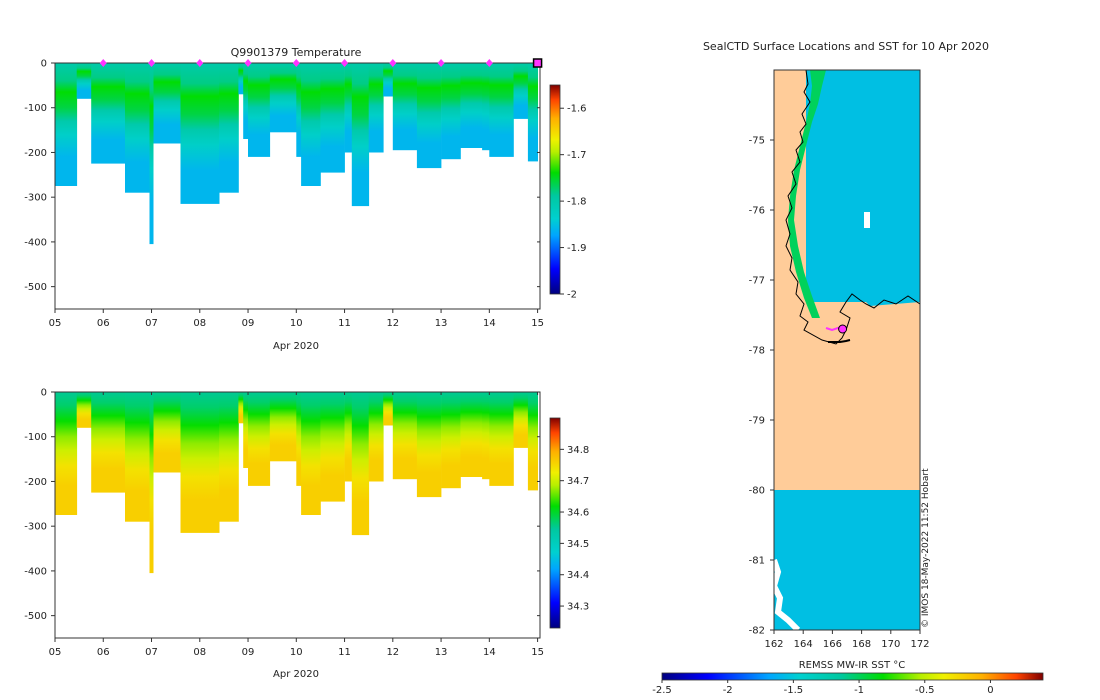  I want to click on sea-region-south, so click(847, 560).